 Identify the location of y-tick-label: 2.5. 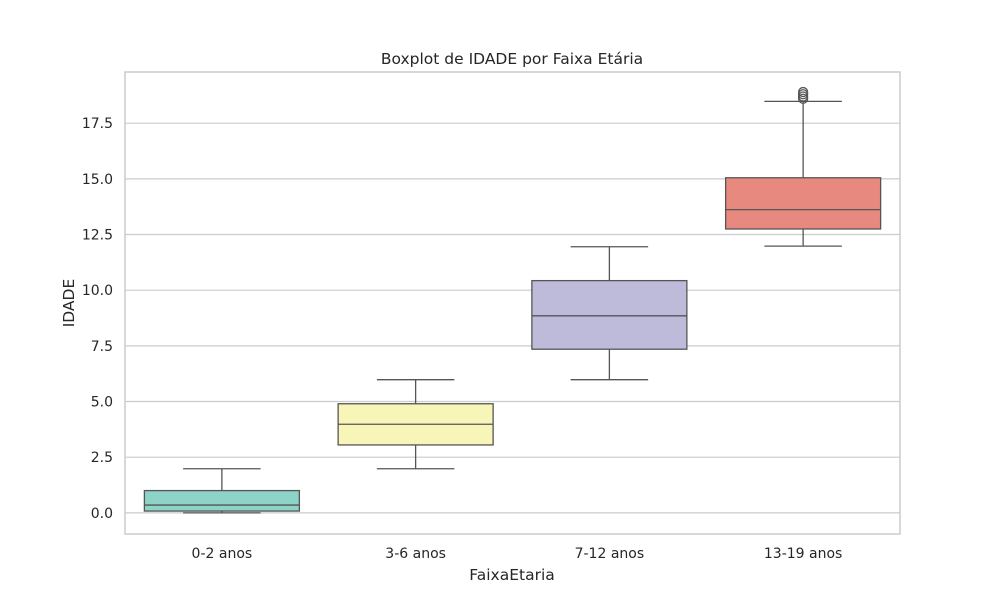
(102, 458).